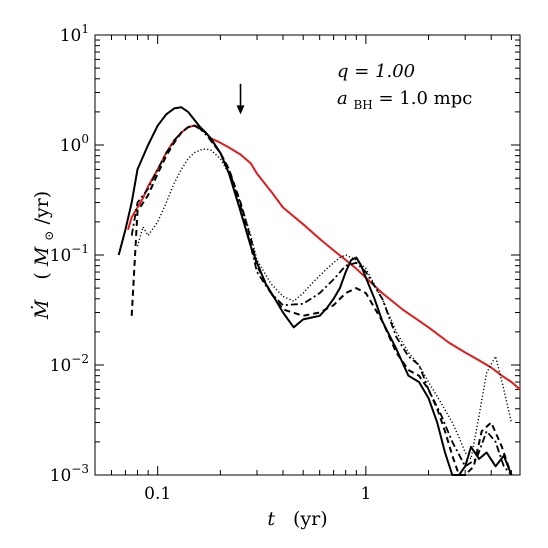 This screenshot has width=548, height=548. I want to click on y-axis-unit-main: M, so click(42, 256).